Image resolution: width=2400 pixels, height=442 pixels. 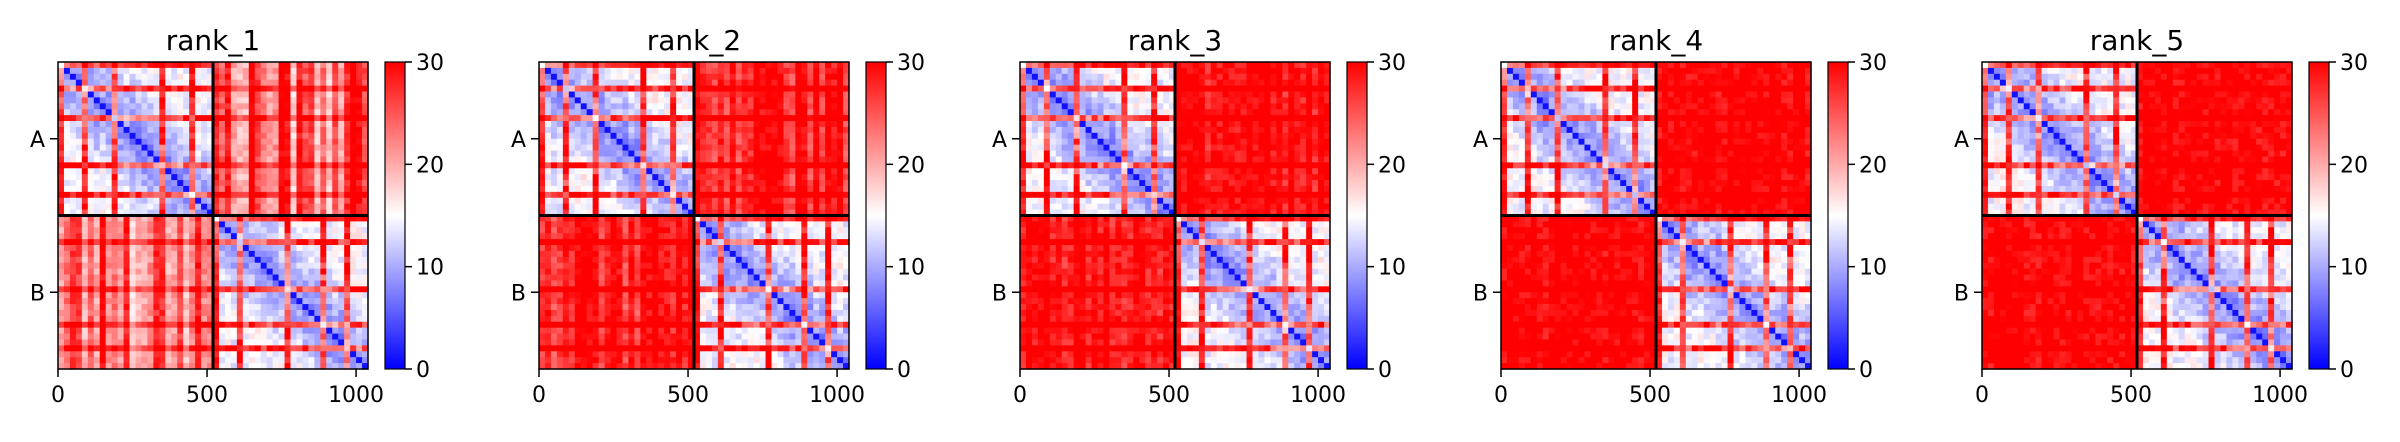 What do you see at coordinates (1175, 40) in the screenshot?
I see `panel-title: rank_3` at bounding box center [1175, 40].